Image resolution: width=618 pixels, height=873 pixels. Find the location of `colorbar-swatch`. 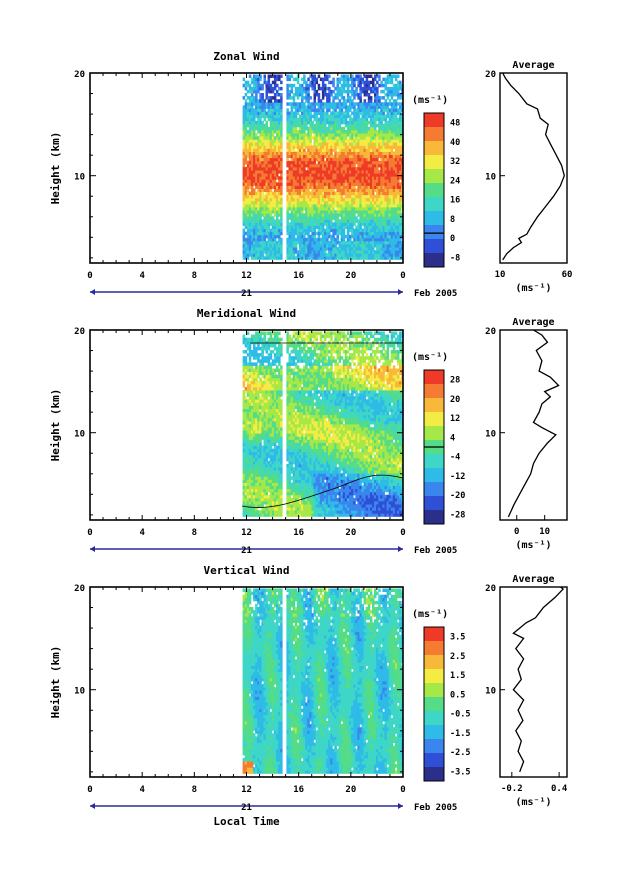

colorbar-swatch is located at coordinates (434, 176).